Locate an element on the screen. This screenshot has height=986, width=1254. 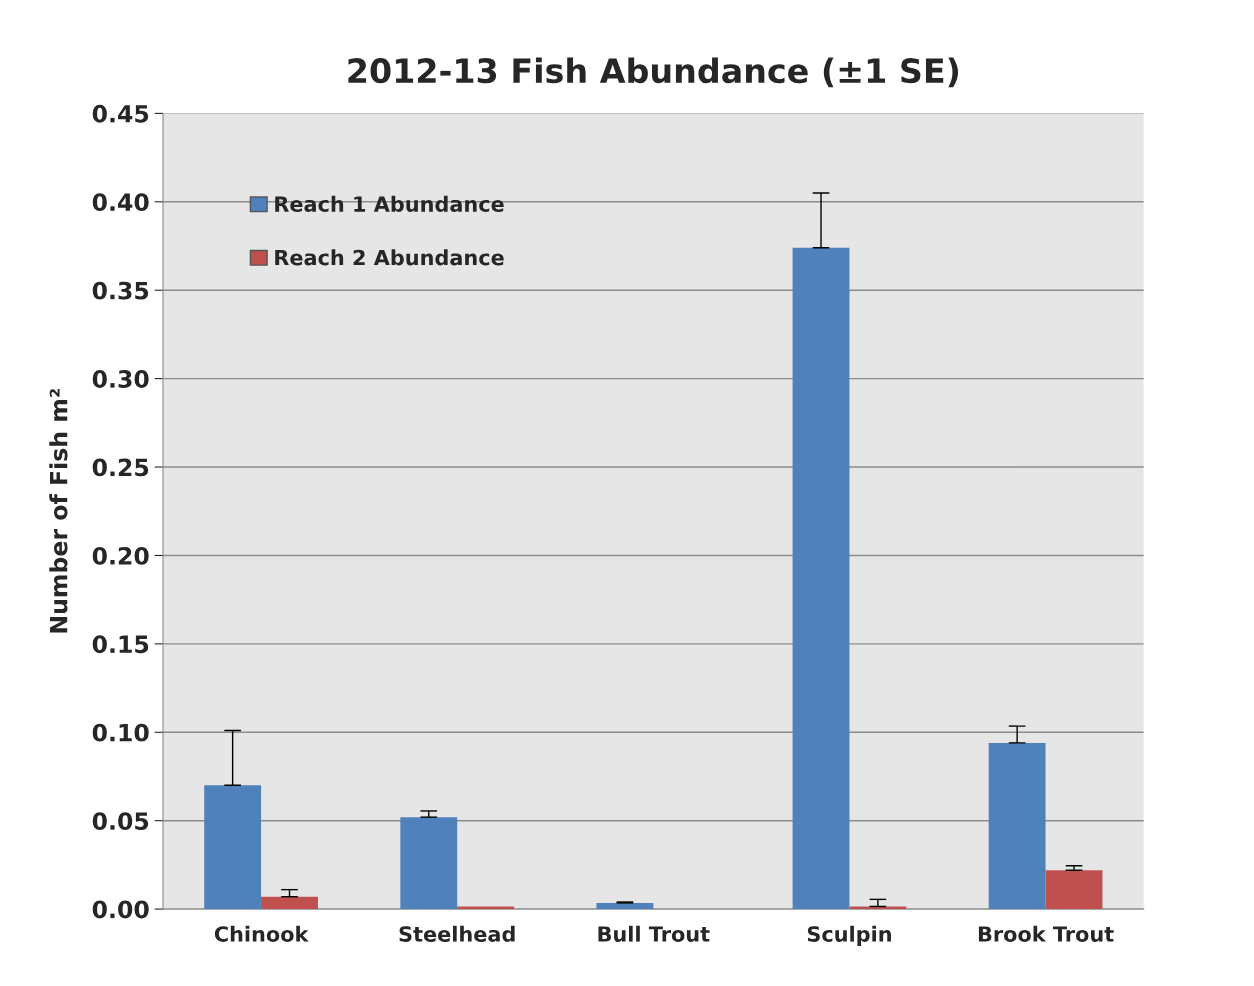
y-tick-label: 0.25 is located at coordinates (120, 467).